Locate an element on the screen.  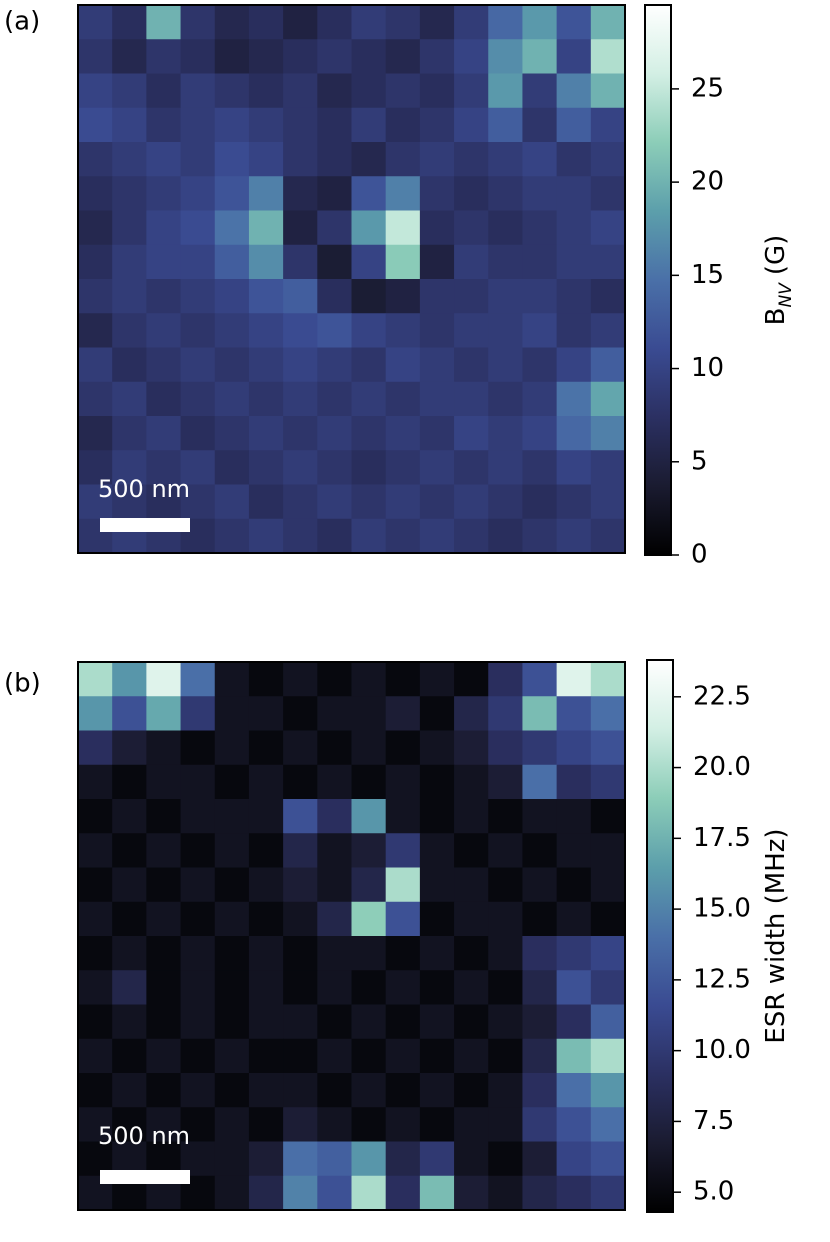
colorbar-tick-label: 25 is located at coordinates (707, 88).